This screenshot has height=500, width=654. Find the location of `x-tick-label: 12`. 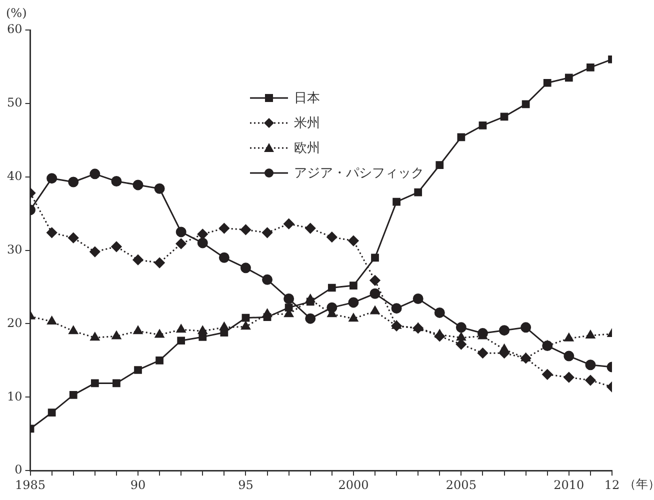

x-tick-label: 12 is located at coordinates (612, 485).